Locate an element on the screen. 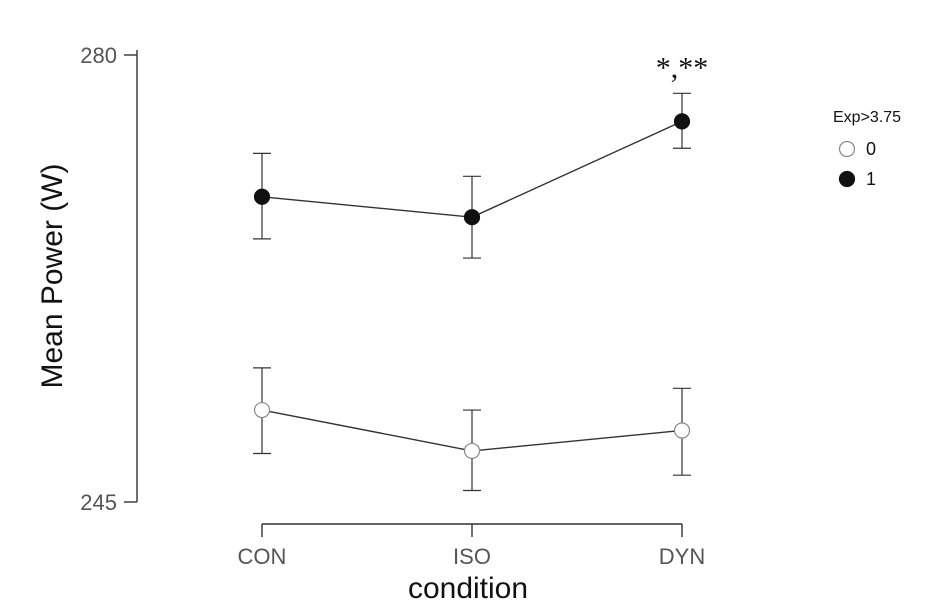 The width and height of the screenshot is (928, 605). x-tick-label: ISO is located at coordinates (472, 556).